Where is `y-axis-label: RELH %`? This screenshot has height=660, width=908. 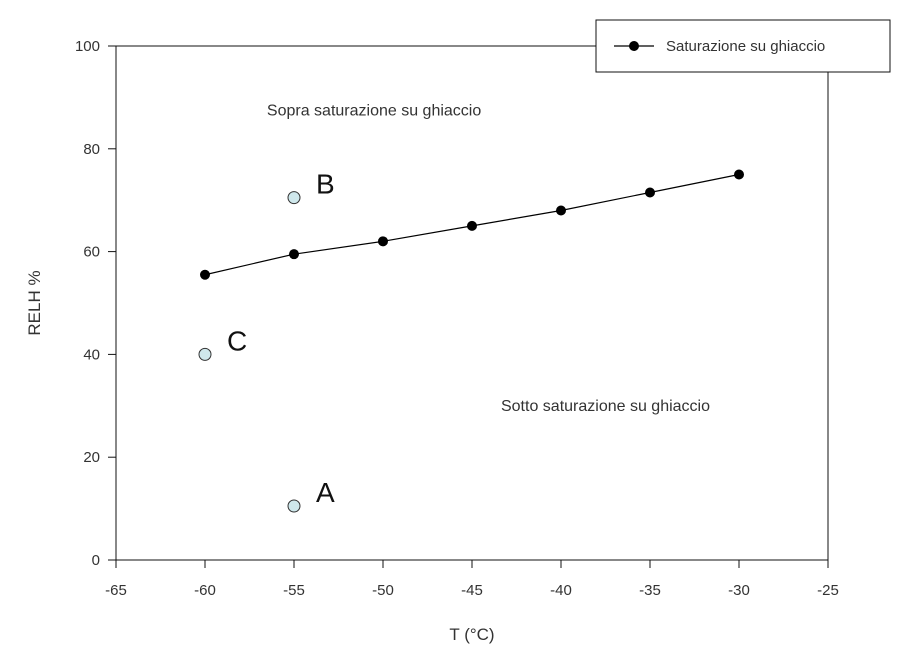 y-axis-label: RELH % is located at coordinates (34, 302).